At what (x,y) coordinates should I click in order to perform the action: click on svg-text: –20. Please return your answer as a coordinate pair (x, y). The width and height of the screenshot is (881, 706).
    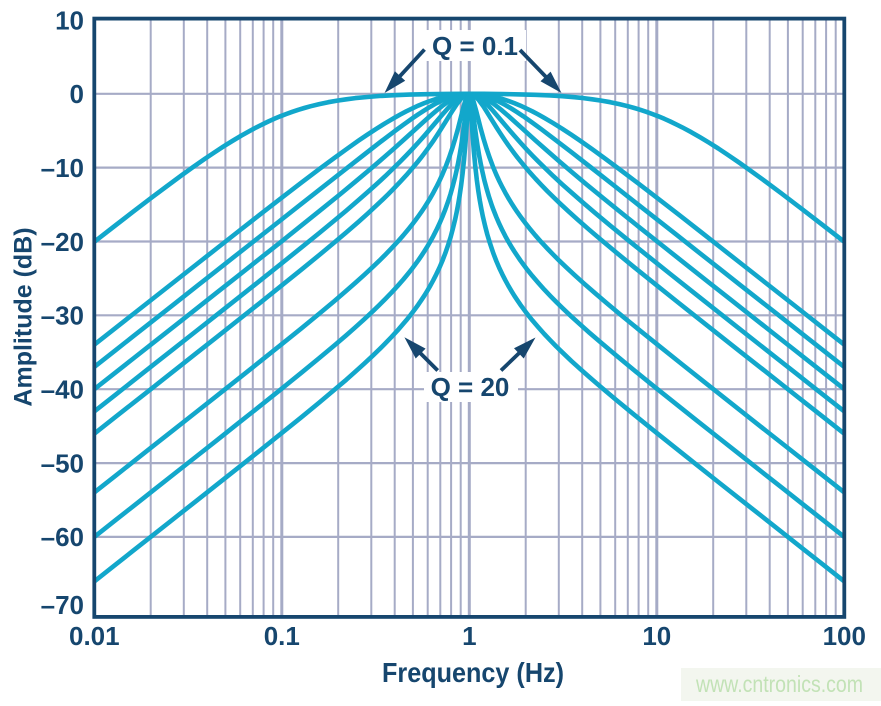
    Looking at the image, I should click on (62, 242).